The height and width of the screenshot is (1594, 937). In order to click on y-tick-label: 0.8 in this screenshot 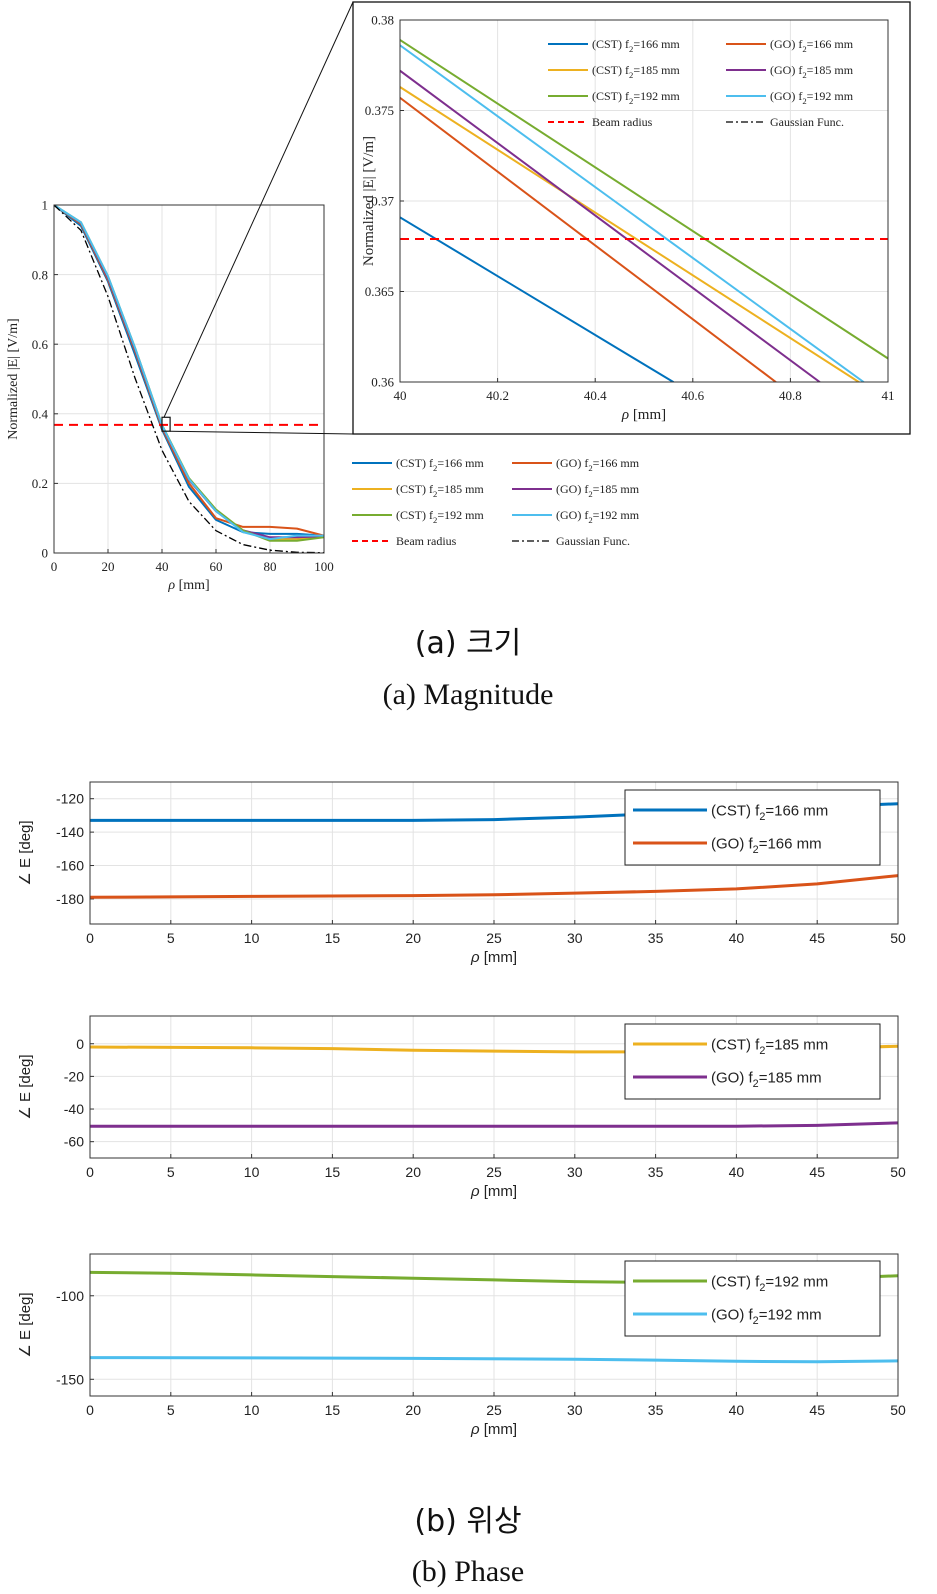, I will do `click(40, 274)`.